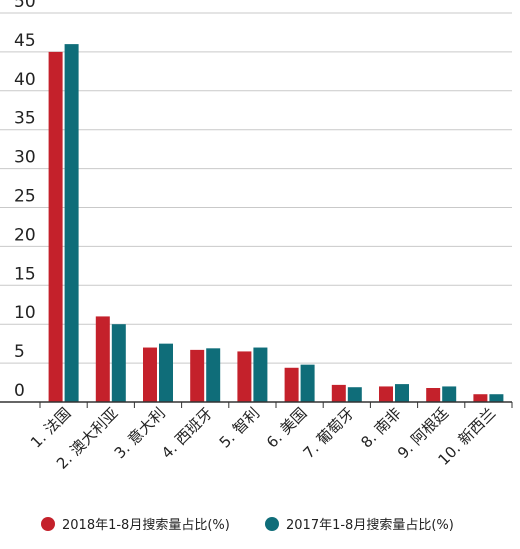 Image resolution: width=520 pixels, height=549 pixels. What do you see at coordinates (197, 375) in the screenshot?
I see `bar-series1-cat4` at bounding box center [197, 375].